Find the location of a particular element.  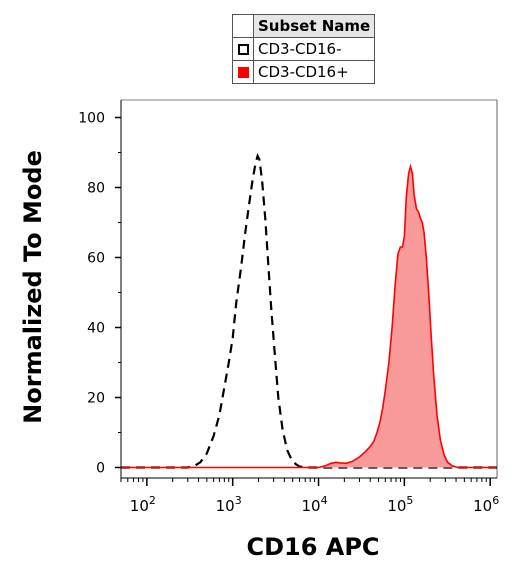

legend-label: CD3-CD16- is located at coordinates (314, 49).